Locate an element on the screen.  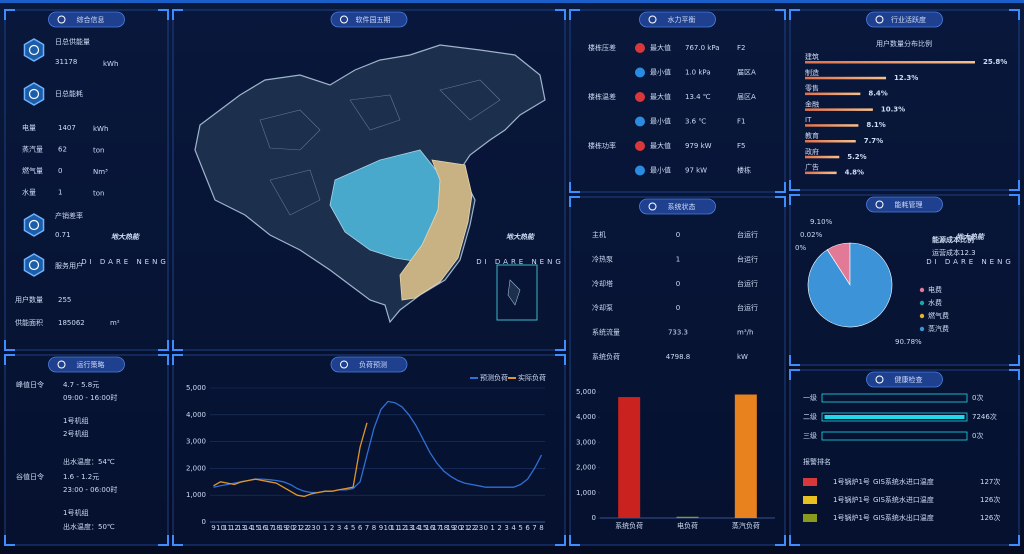
label: 1 is located at coordinates (678, 259).